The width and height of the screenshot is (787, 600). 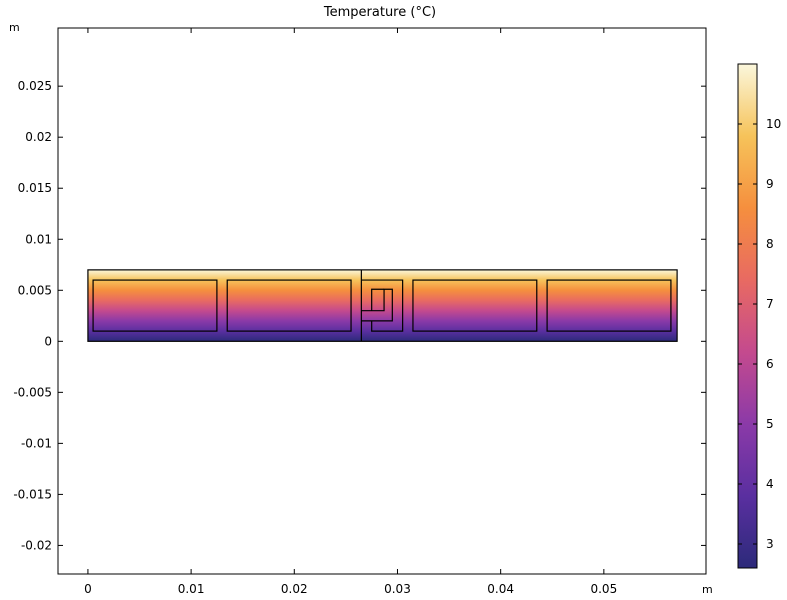 What do you see at coordinates (397, 589) in the screenshot?
I see `x-tick-label: 0.03` at bounding box center [397, 589].